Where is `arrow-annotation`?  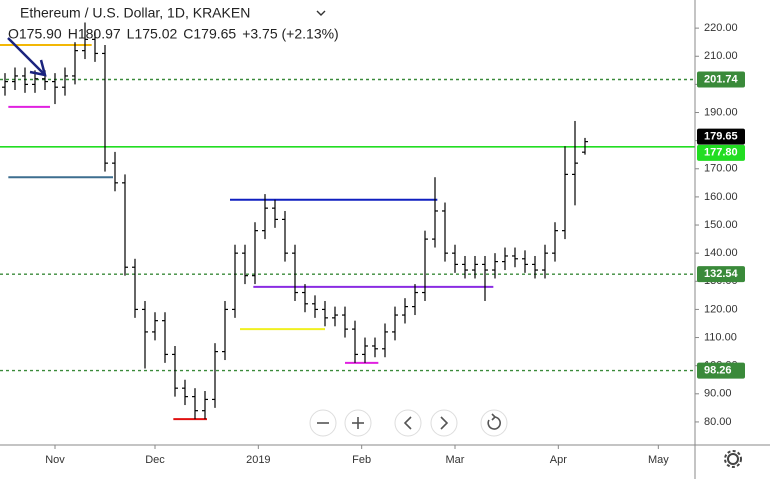 arrow-annotation is located at coordinates (26, 56).